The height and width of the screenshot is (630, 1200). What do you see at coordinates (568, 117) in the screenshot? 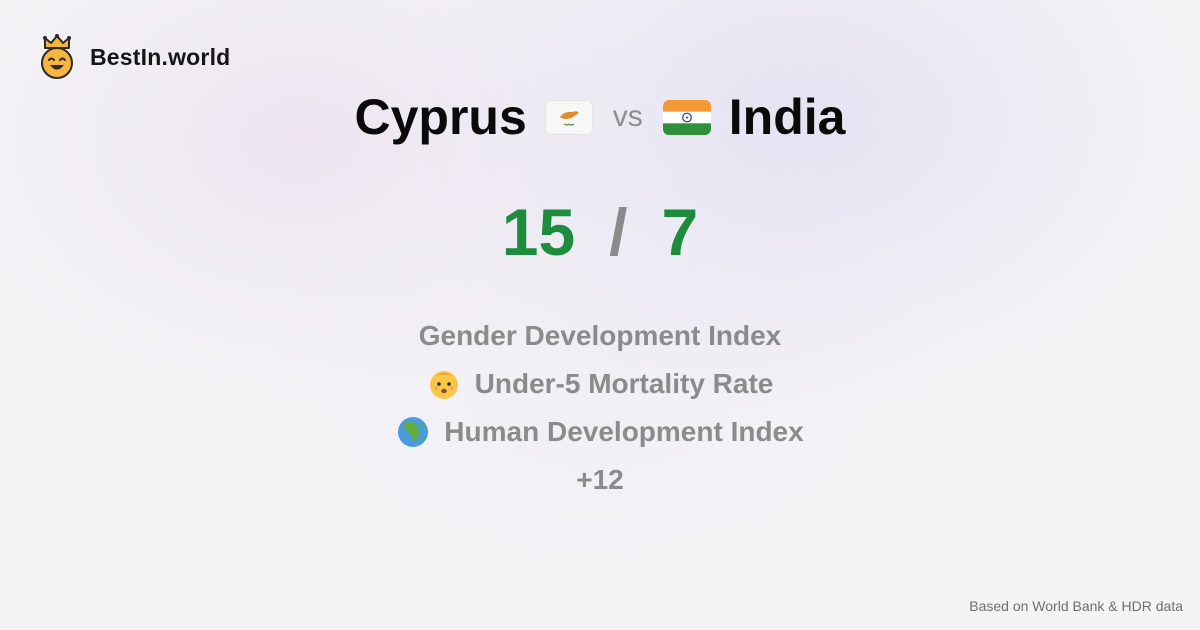
I see `cyprus-flag-icon` at bounding box center [568, 117].